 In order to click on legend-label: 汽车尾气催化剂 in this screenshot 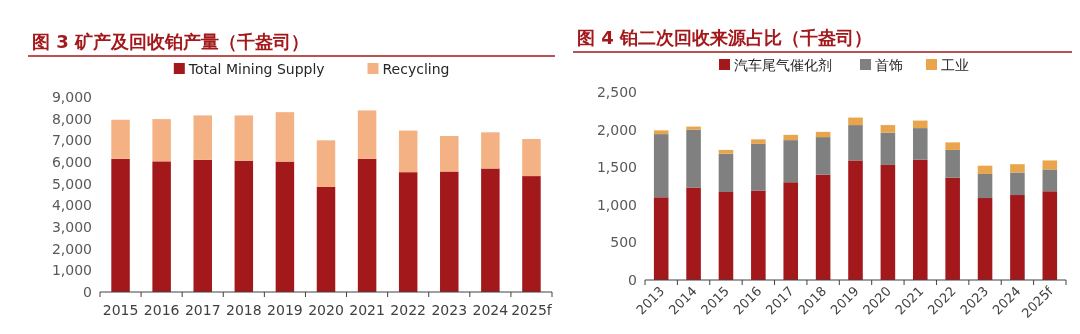, I will do `click(783, 65)`.